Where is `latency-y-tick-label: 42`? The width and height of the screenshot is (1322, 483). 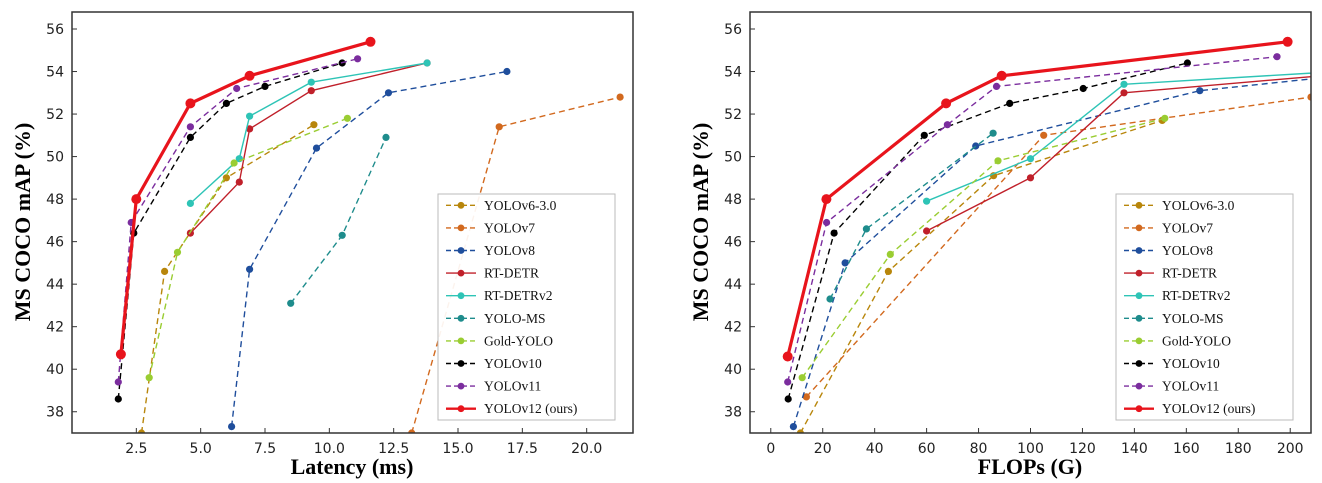
latency-y-tick-label: 42 is located at coordinates (55, 328).